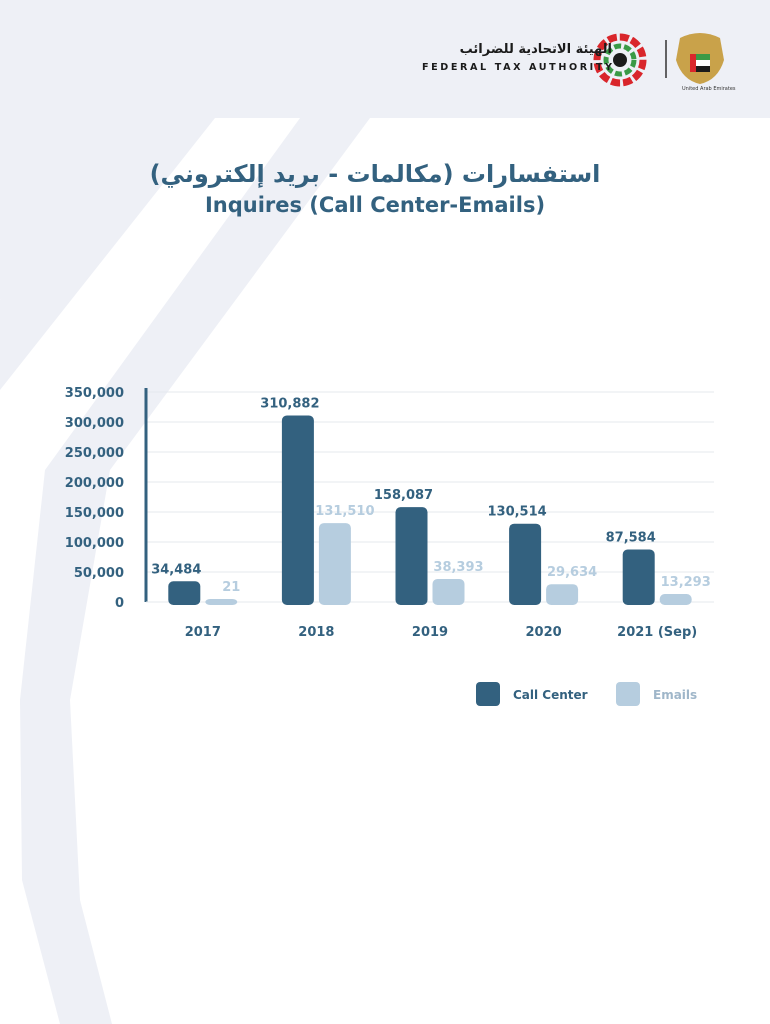  Describe the element at coordinates (94, 393) in the screenshot. I see `y-tick-label: 350,000` at that location.